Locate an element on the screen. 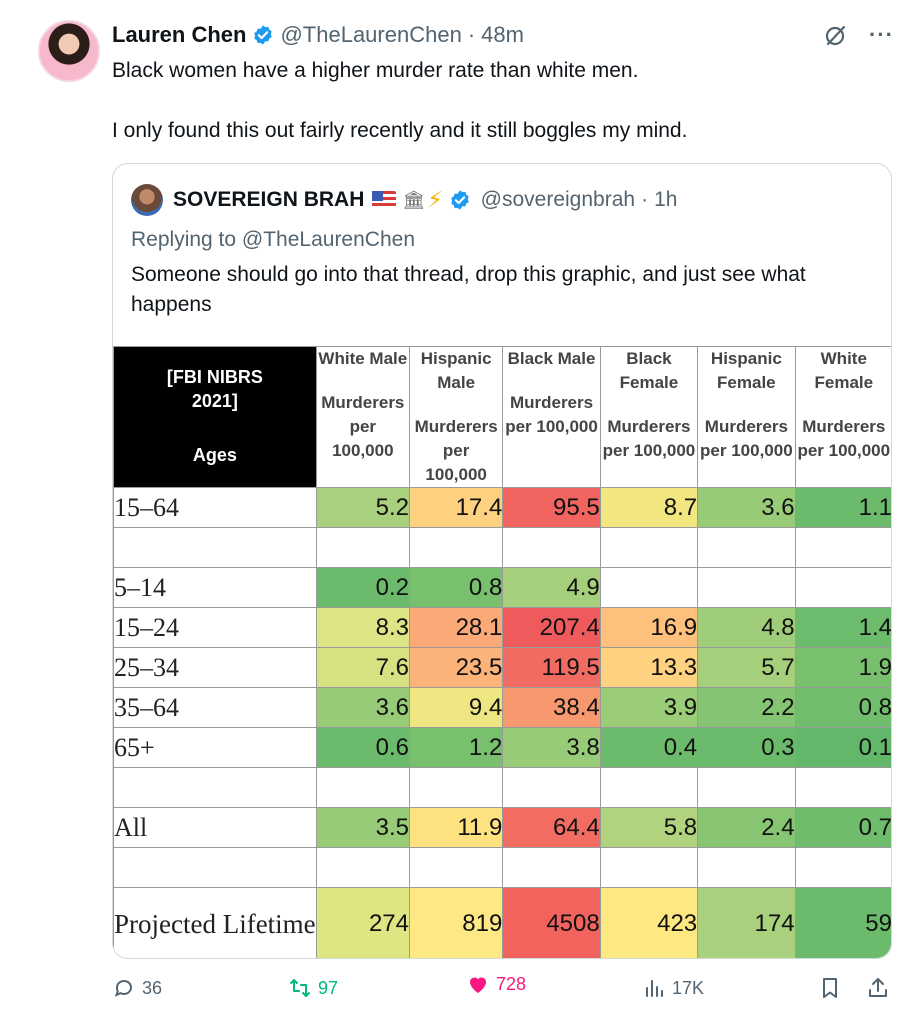 The image size is (922, 1024). column-header: Hispanic Male Murderers per 100,000 is located at coordinates (456, 417).